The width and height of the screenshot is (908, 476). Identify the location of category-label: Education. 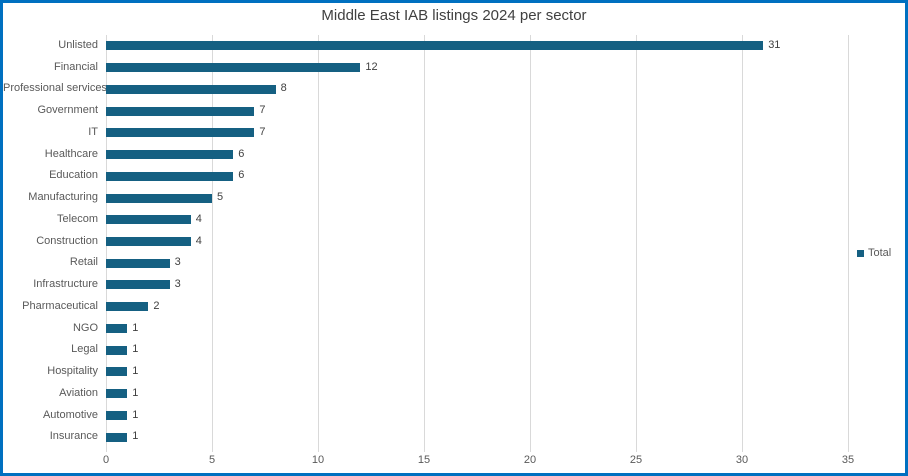
(73, 175).